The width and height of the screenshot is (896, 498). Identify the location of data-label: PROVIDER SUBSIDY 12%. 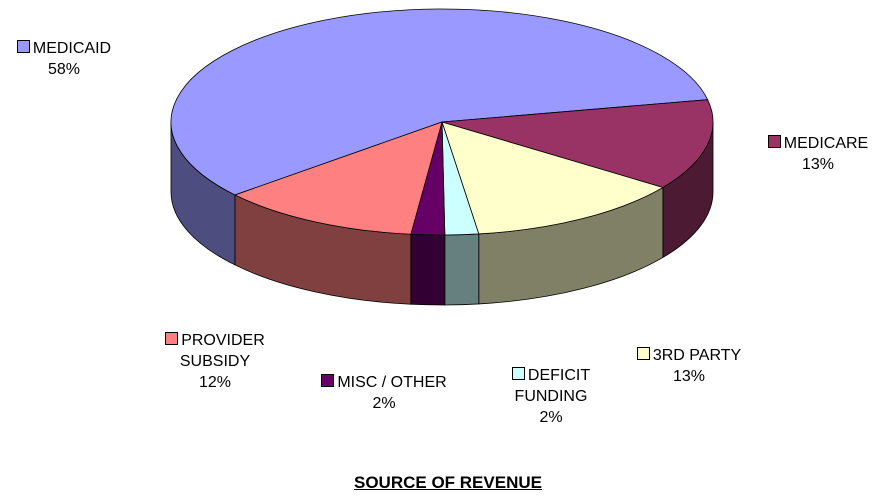
(215, 361).